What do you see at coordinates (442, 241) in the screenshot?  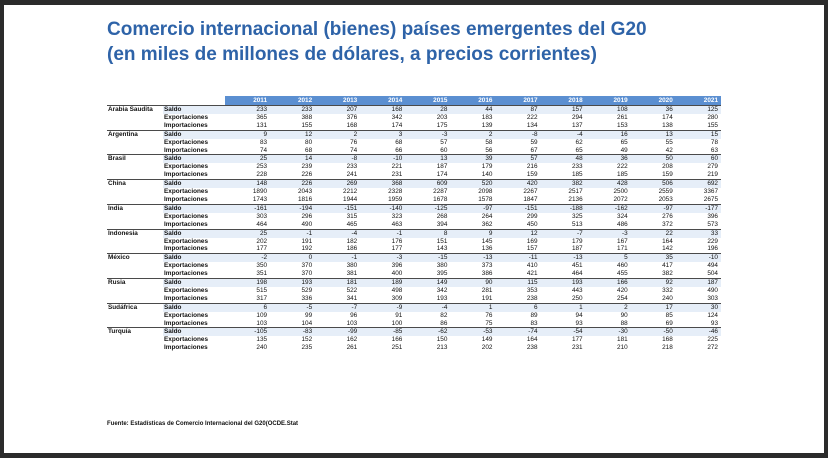 I see `value-cell: 151` at bounding box center [442, 241].